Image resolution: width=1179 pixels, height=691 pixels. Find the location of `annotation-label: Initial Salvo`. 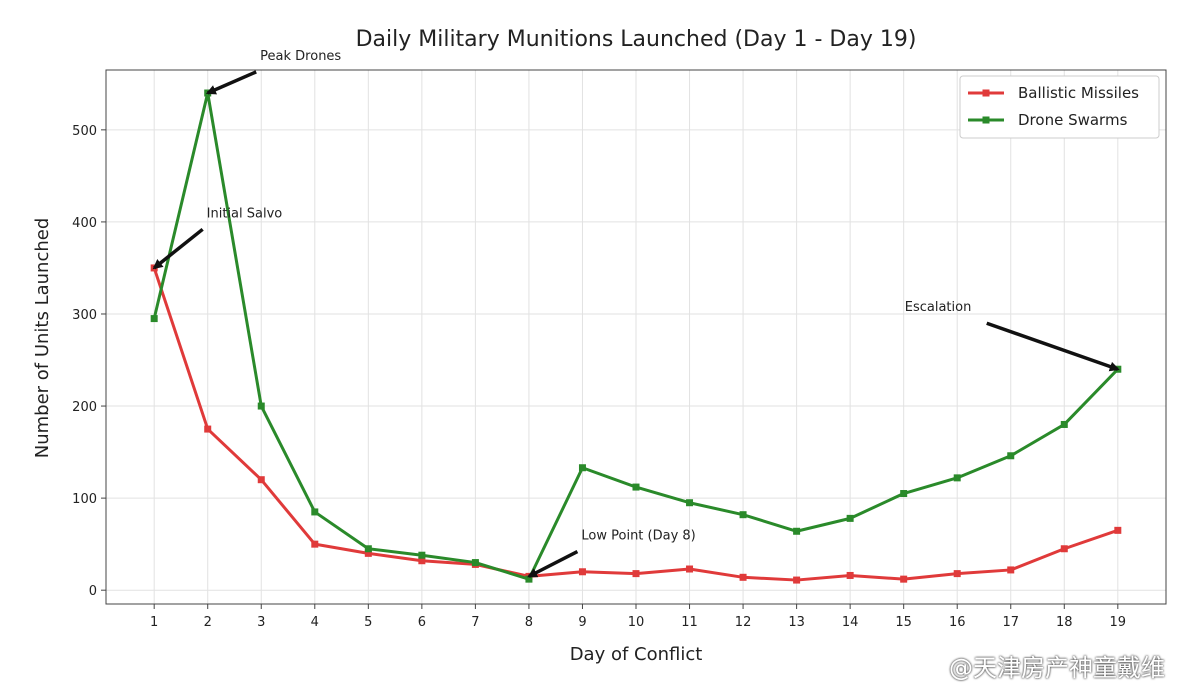

annotation-label: Initial Salvo is located at coordinates (245, 213).